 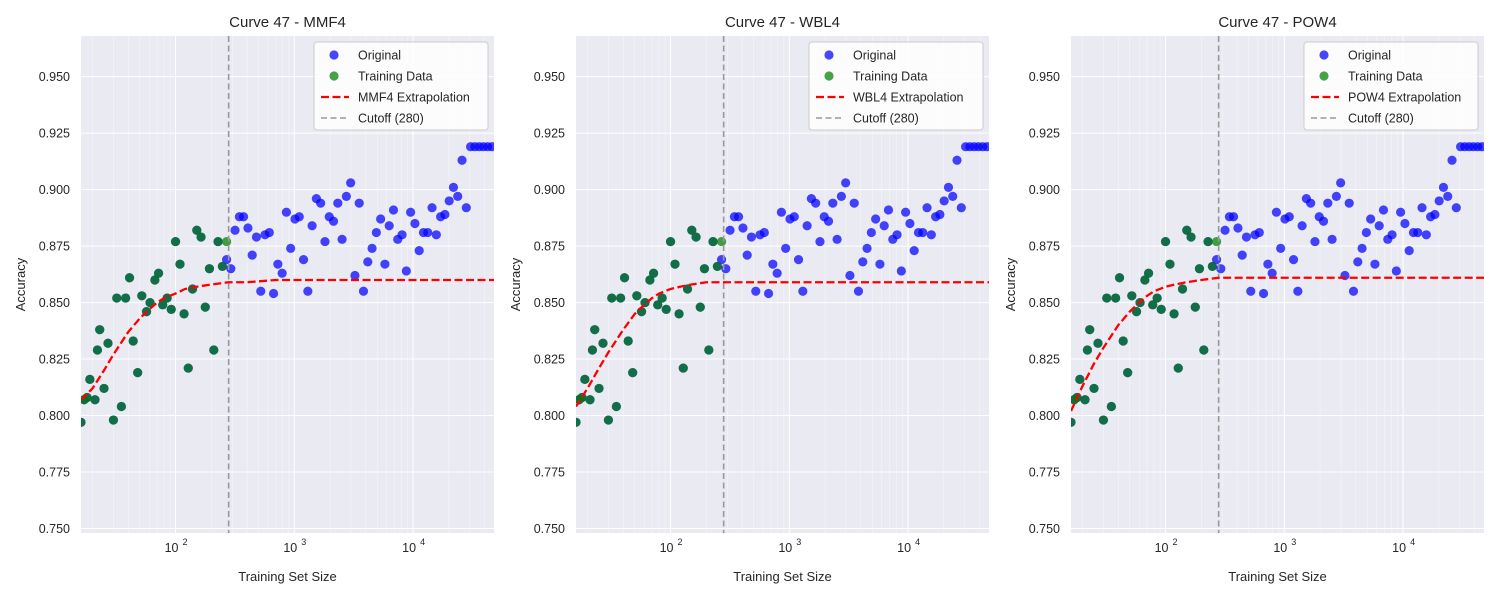 I want to click on y-tick-label: 0.775, so click(x=1044, y=473).